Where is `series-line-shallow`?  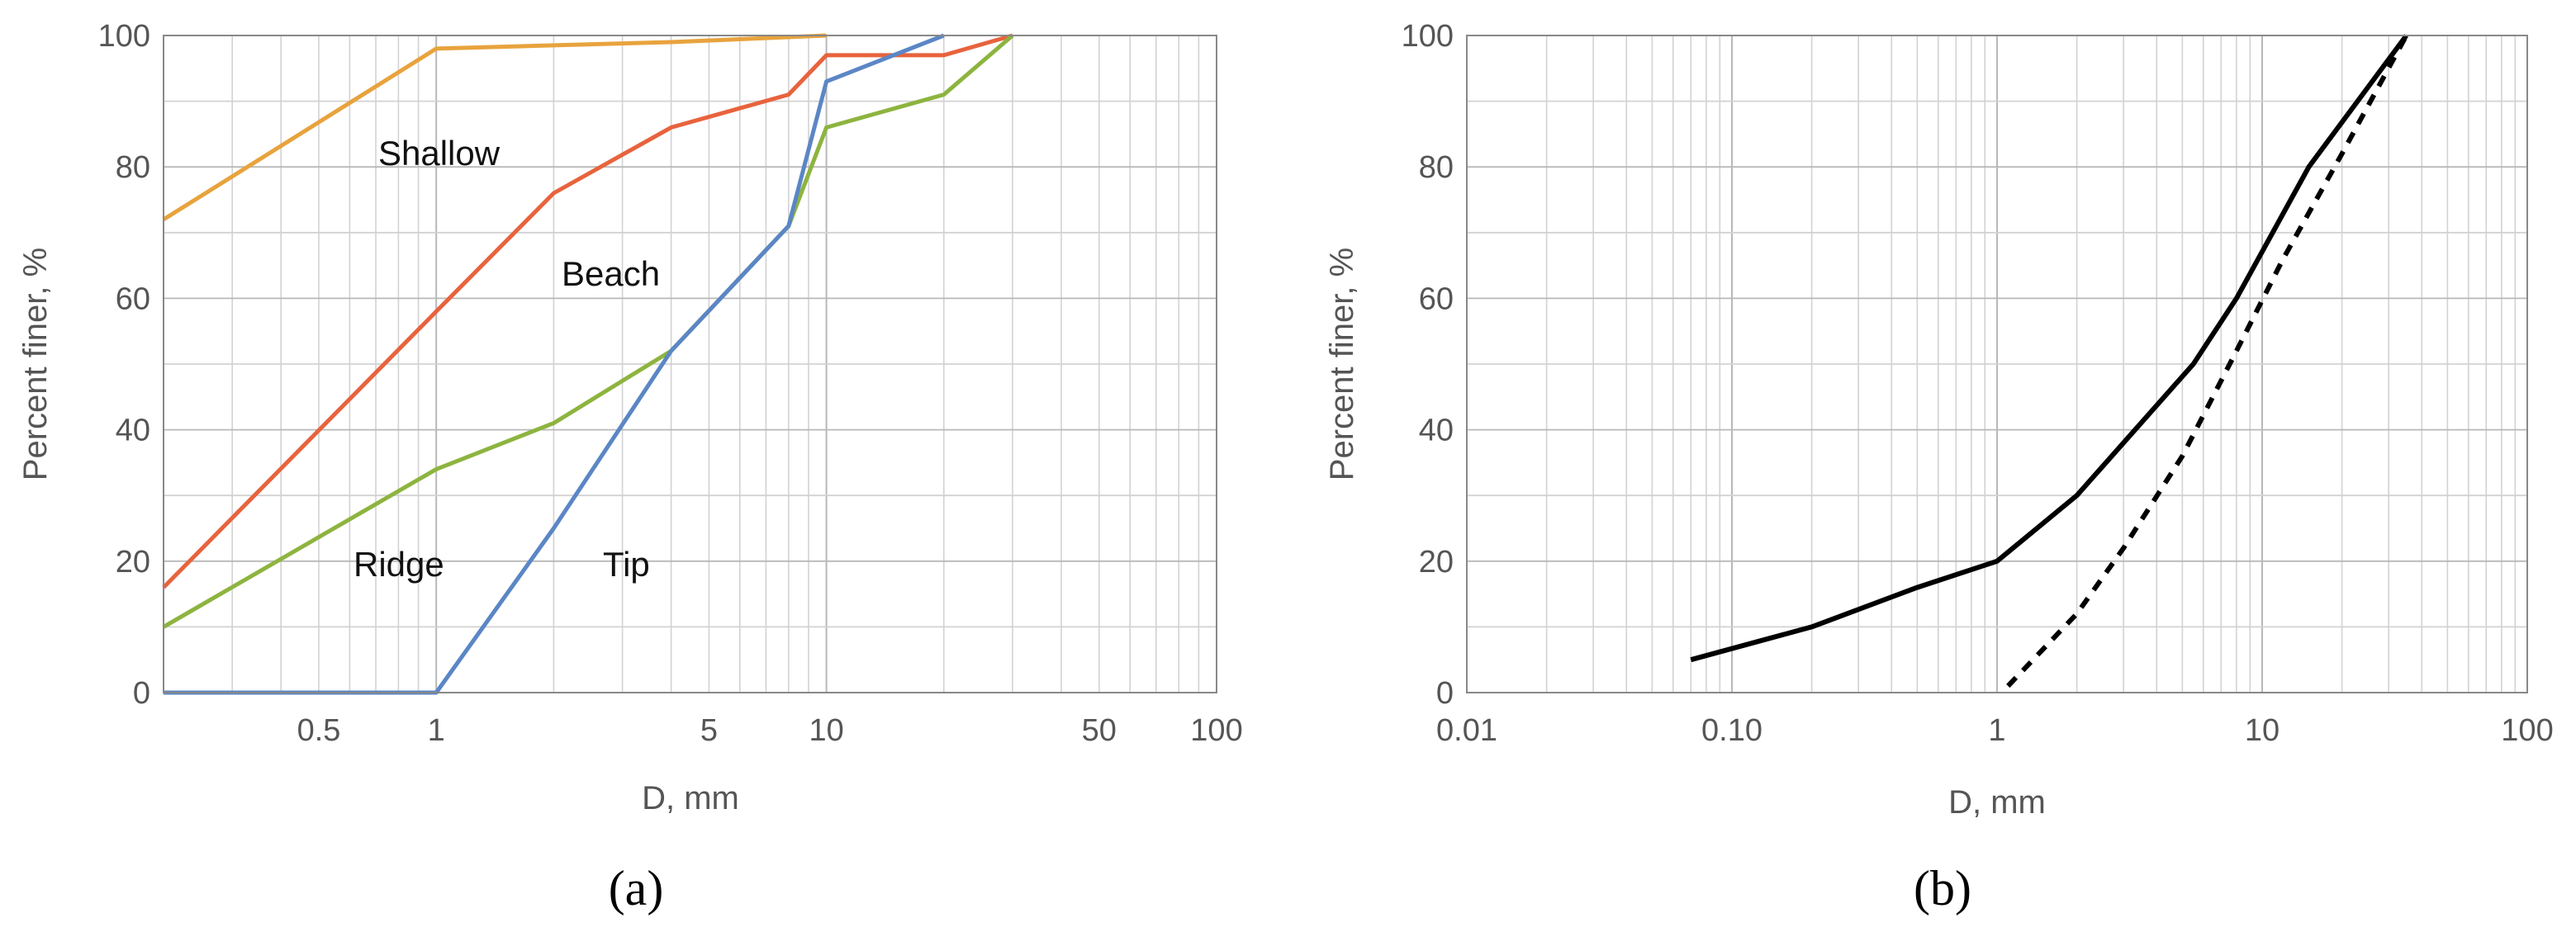 series-line-shallow is located at coordinates (495, 128).